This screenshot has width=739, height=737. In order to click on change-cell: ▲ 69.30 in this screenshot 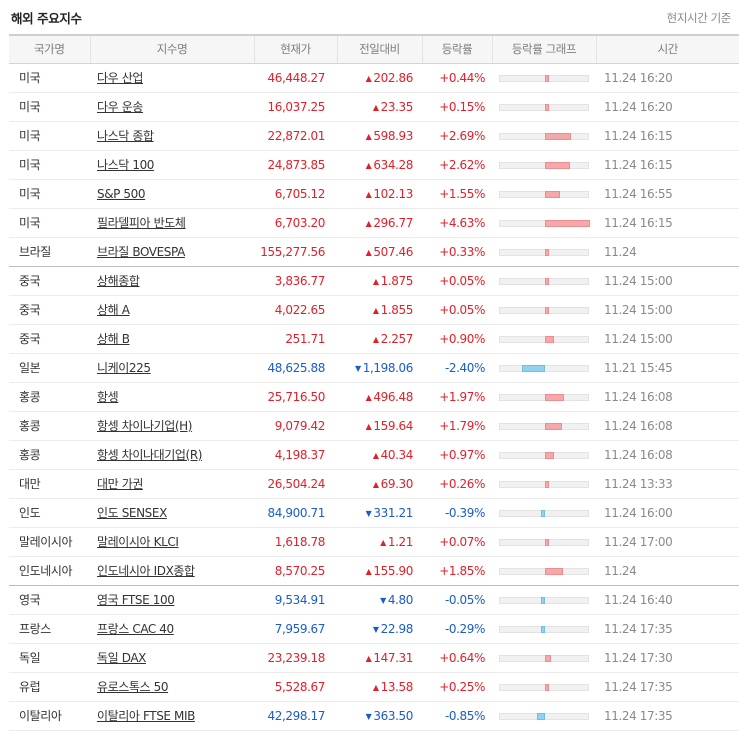, I will do `click(379, 484)`.